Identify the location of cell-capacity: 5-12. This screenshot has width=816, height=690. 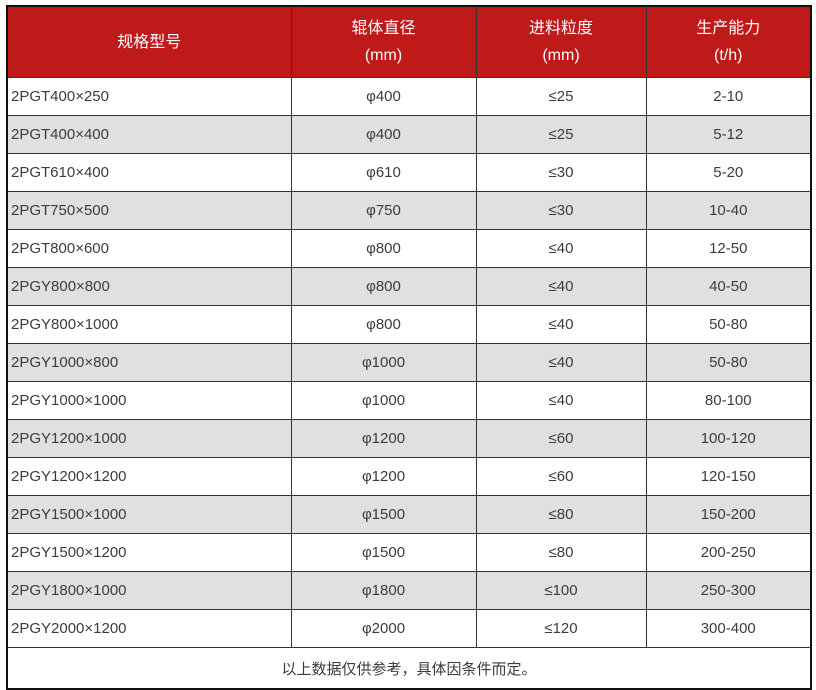
(728, 134).